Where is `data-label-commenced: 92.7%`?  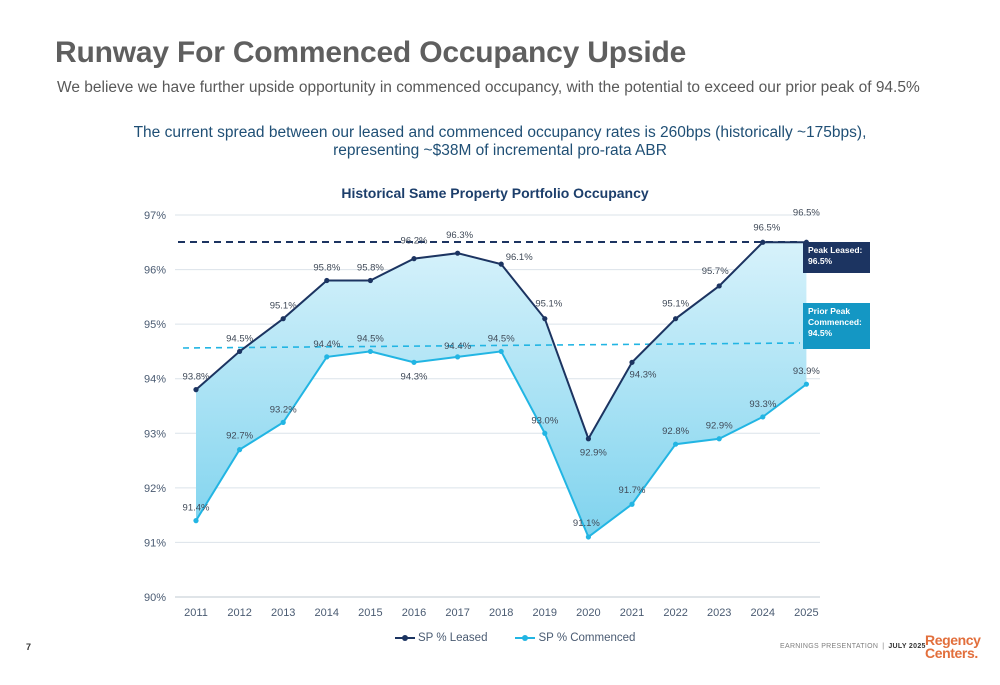
data-label-commenced: 92.7% is located at coordinates (239, 436).